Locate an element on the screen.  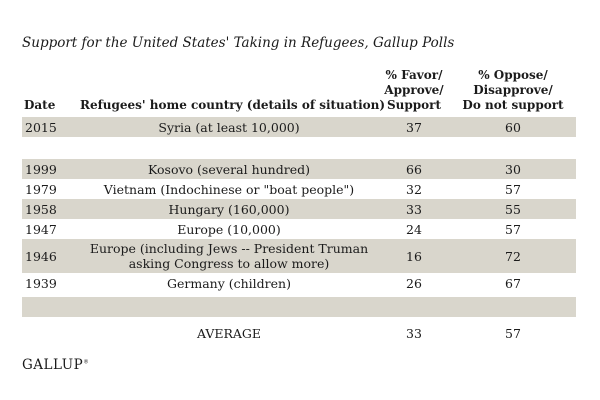
cell-country: Europe (10,000) is located at coordinates (229, 229).